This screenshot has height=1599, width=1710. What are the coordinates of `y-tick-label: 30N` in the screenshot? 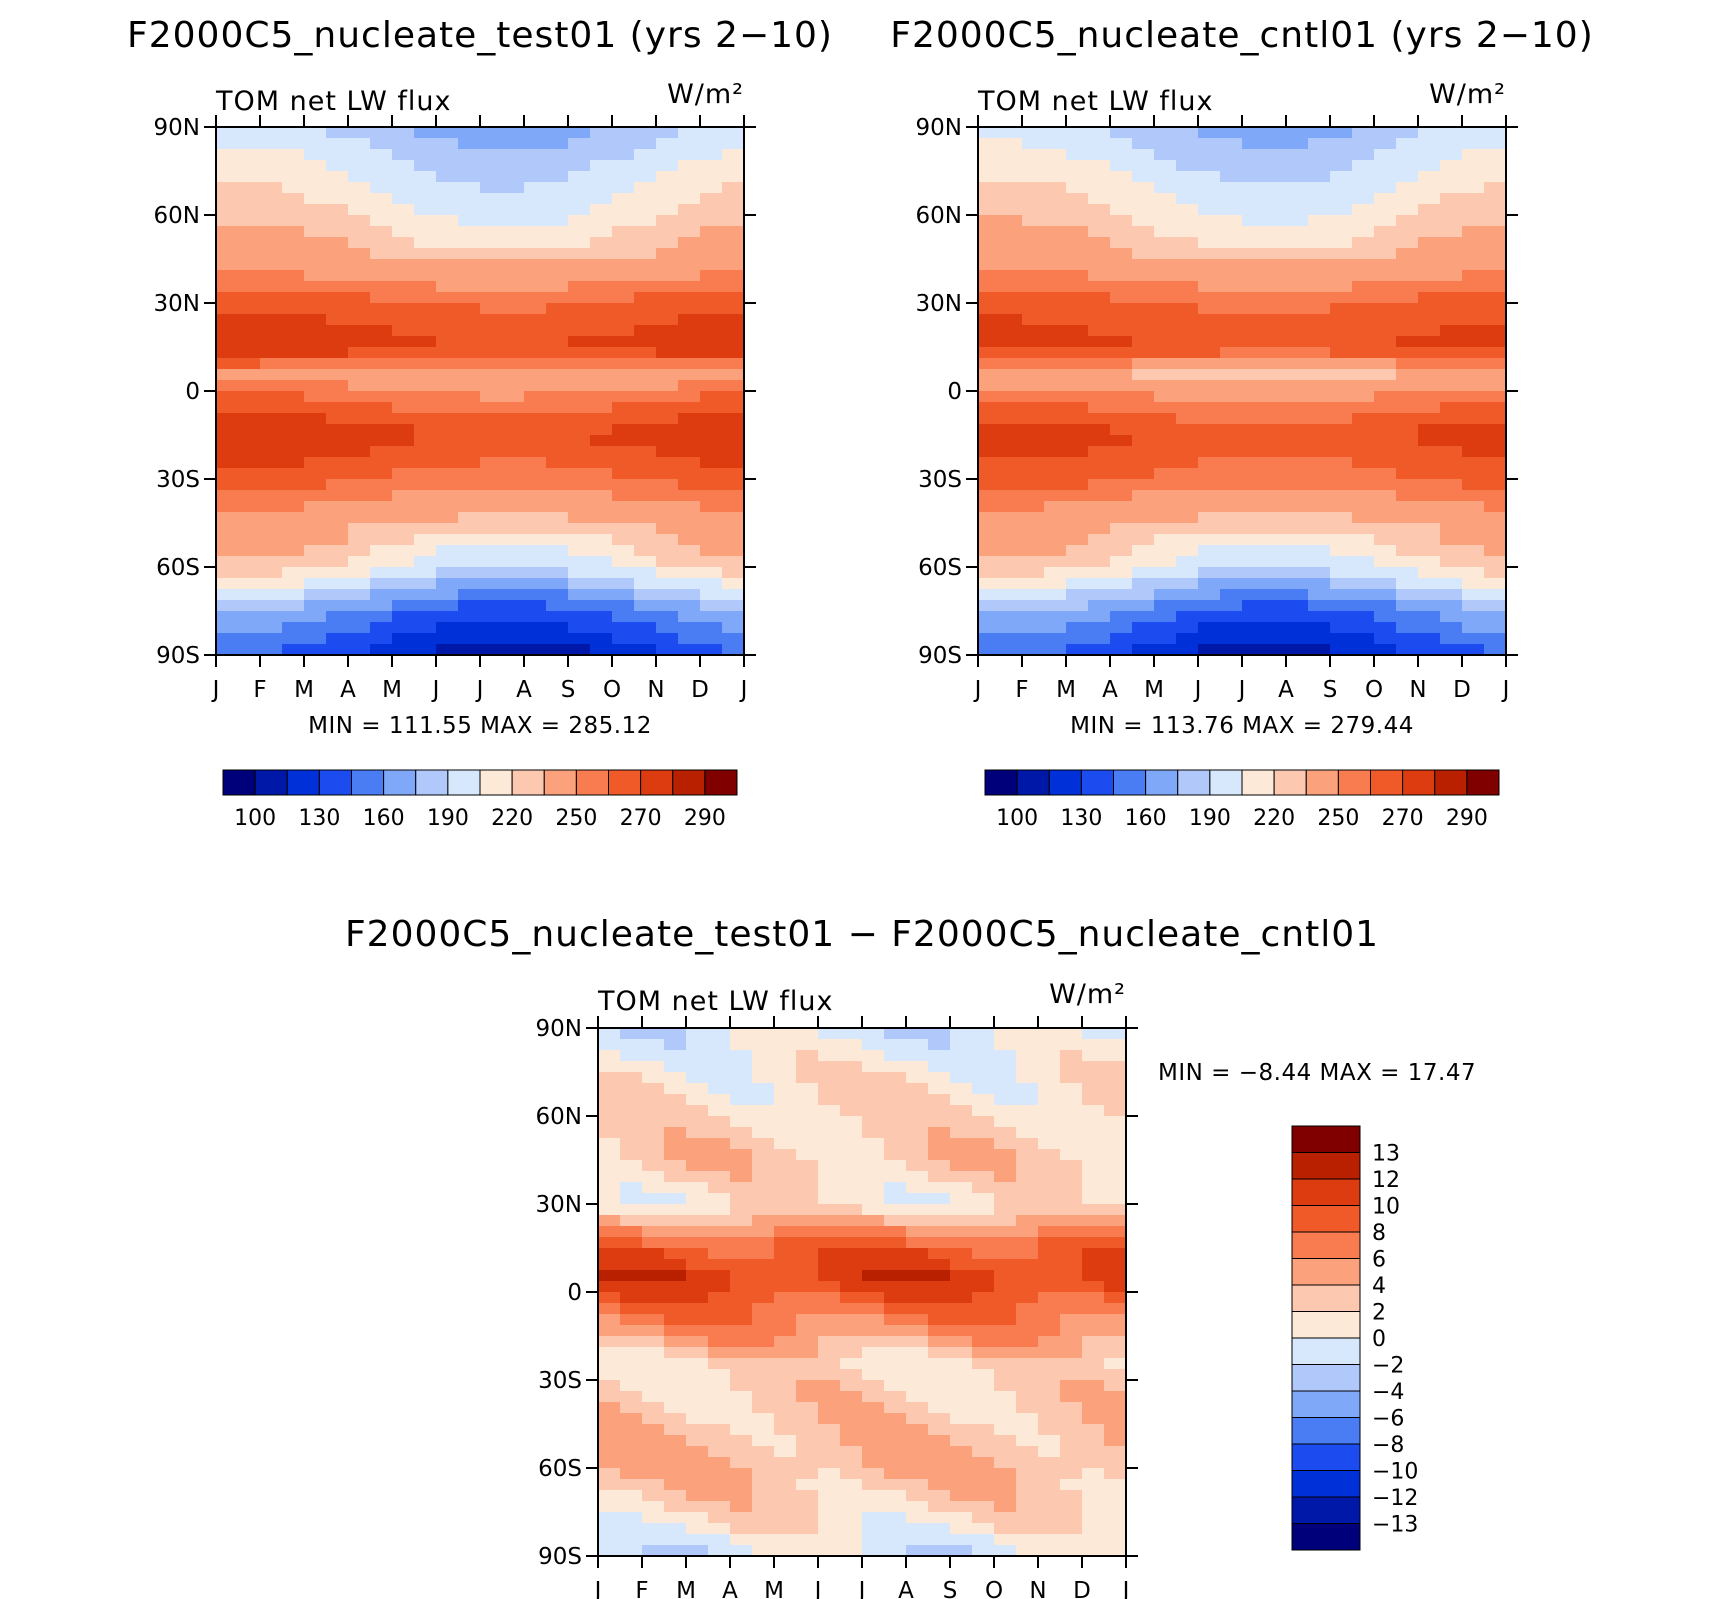 It's located at (939, 304).